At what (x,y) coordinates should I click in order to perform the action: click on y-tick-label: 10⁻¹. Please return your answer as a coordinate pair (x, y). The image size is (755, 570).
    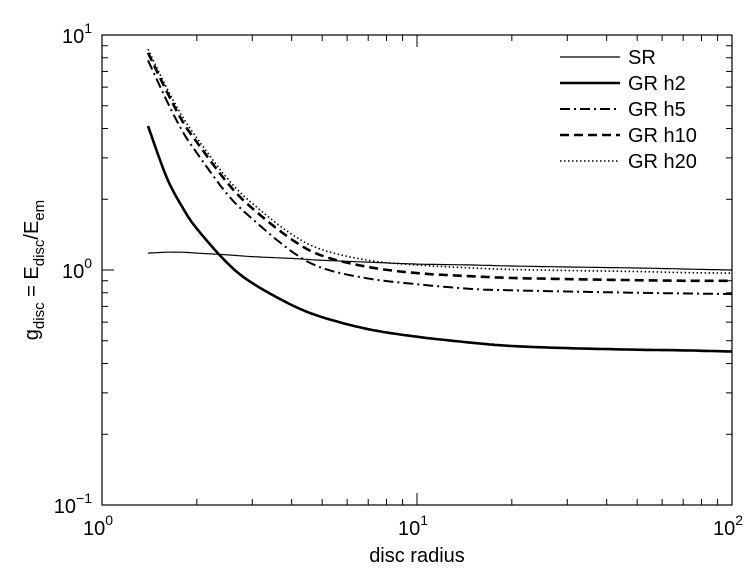
    Looking at the image, I should click on (73, 504).